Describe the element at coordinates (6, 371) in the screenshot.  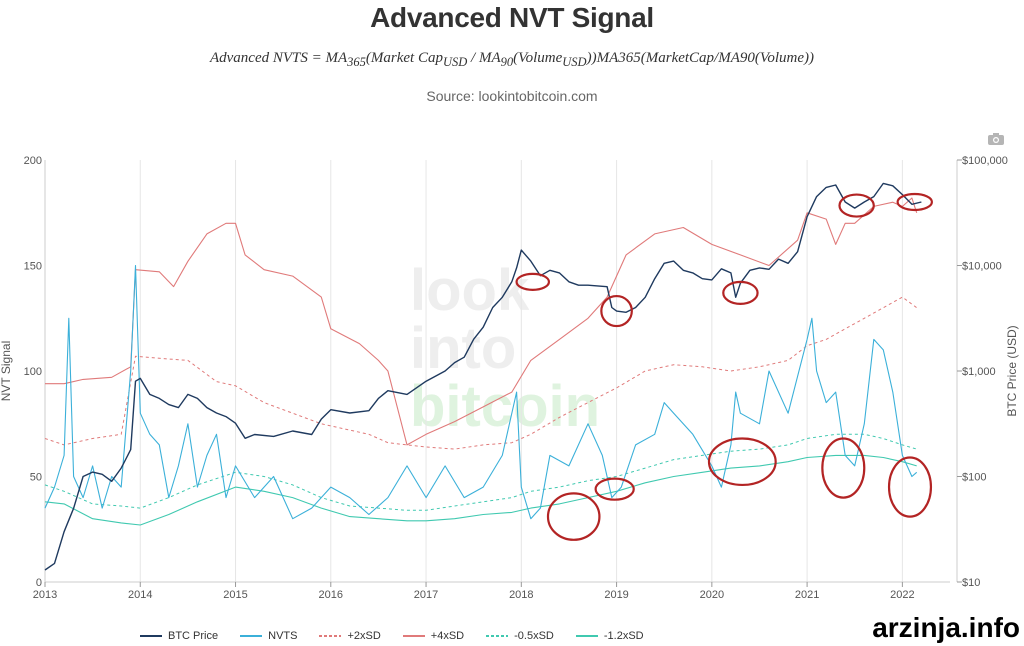
I see `y-left-axis-title: NVT Signal` at that location.